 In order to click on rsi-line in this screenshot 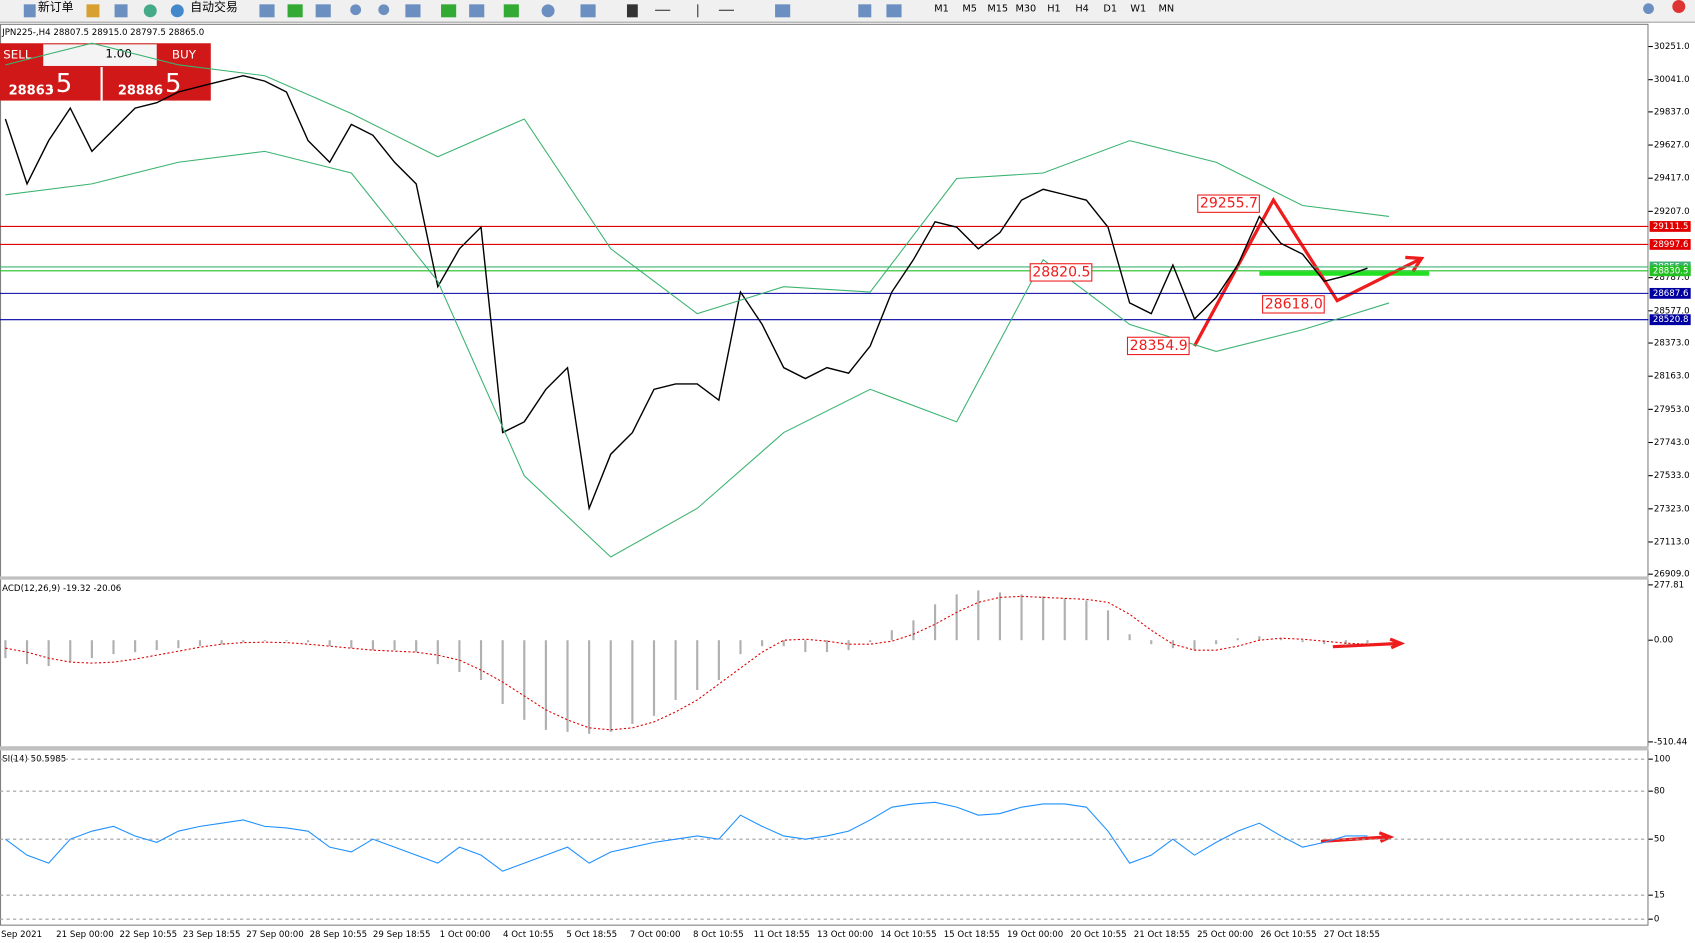, I will do `click(686, 836)`.